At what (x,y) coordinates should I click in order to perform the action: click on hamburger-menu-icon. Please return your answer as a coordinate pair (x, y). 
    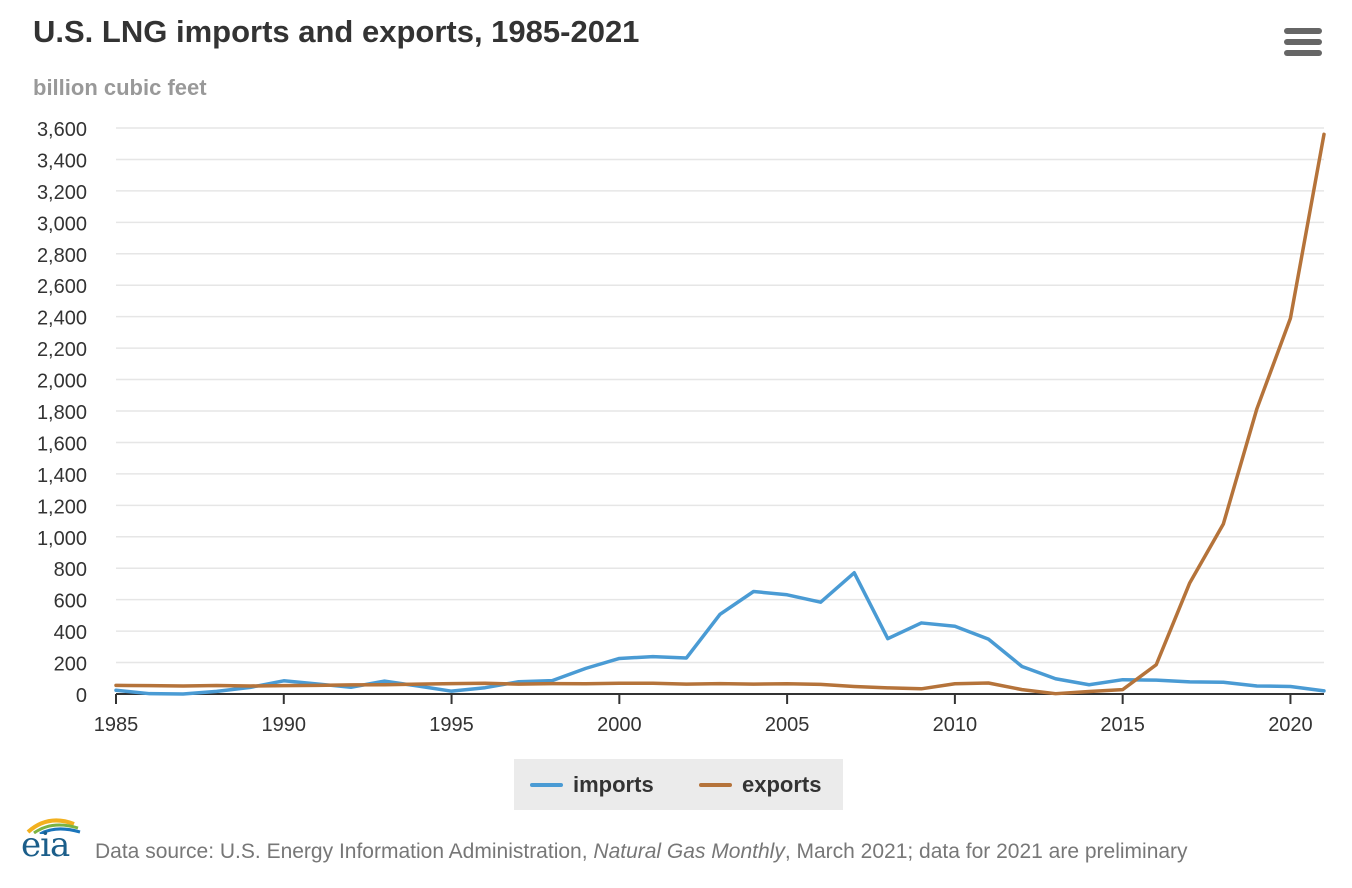
    Looking at the image, I should click on (1303, 44).